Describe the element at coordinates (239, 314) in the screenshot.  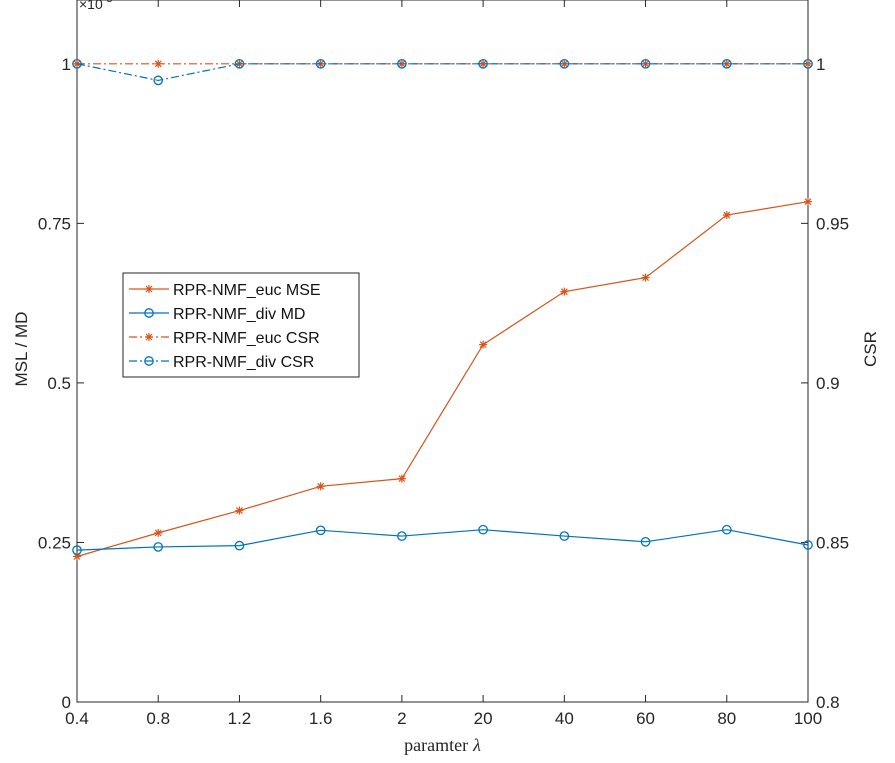
I see `legend-entry: RPR-NMF_div MD` at that location.